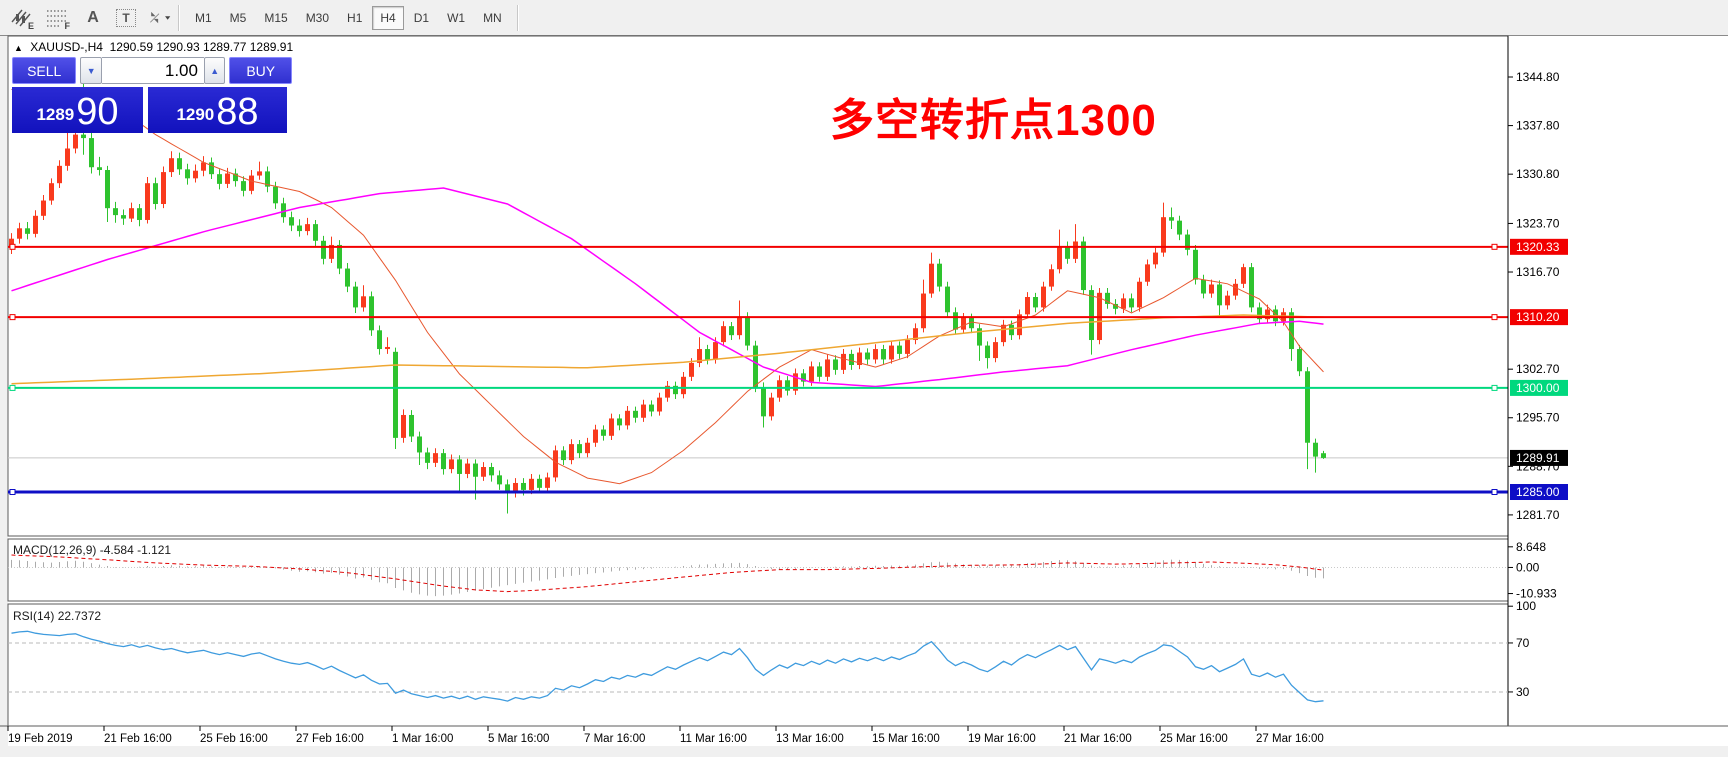 This screenshot has width=1728, height=757. I want to click on timeframe-button-H4: H4, so click(388, 17).